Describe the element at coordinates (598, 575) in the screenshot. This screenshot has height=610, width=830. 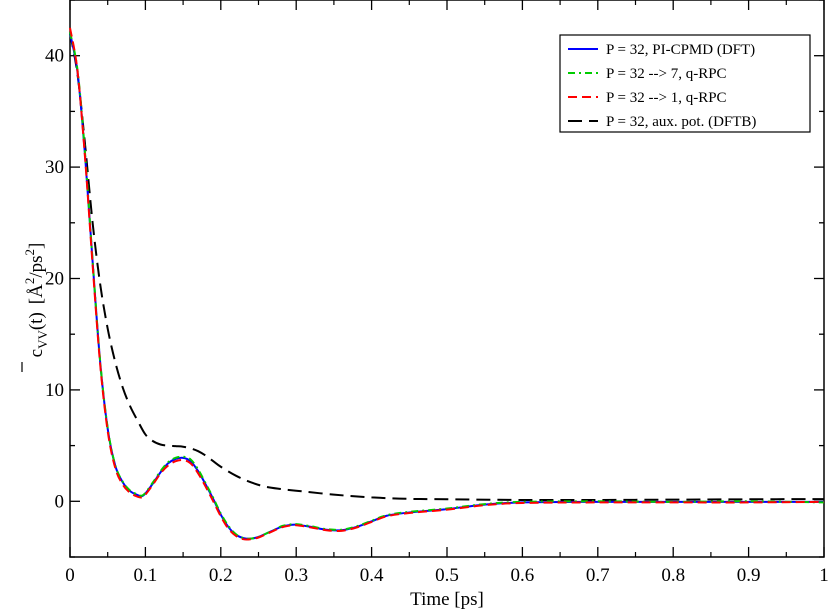
I see `x-tick-label: 0.7` at that location.